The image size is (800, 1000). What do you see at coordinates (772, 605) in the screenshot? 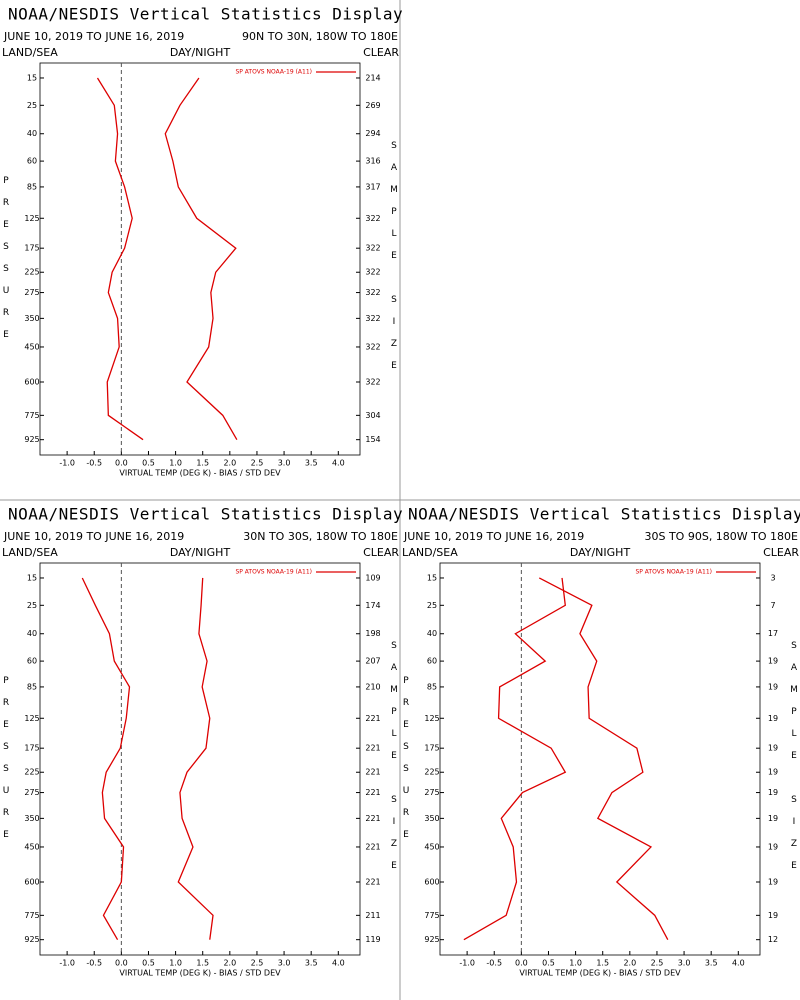
I see `sample-size: 7` at bounding box center [772, 605].